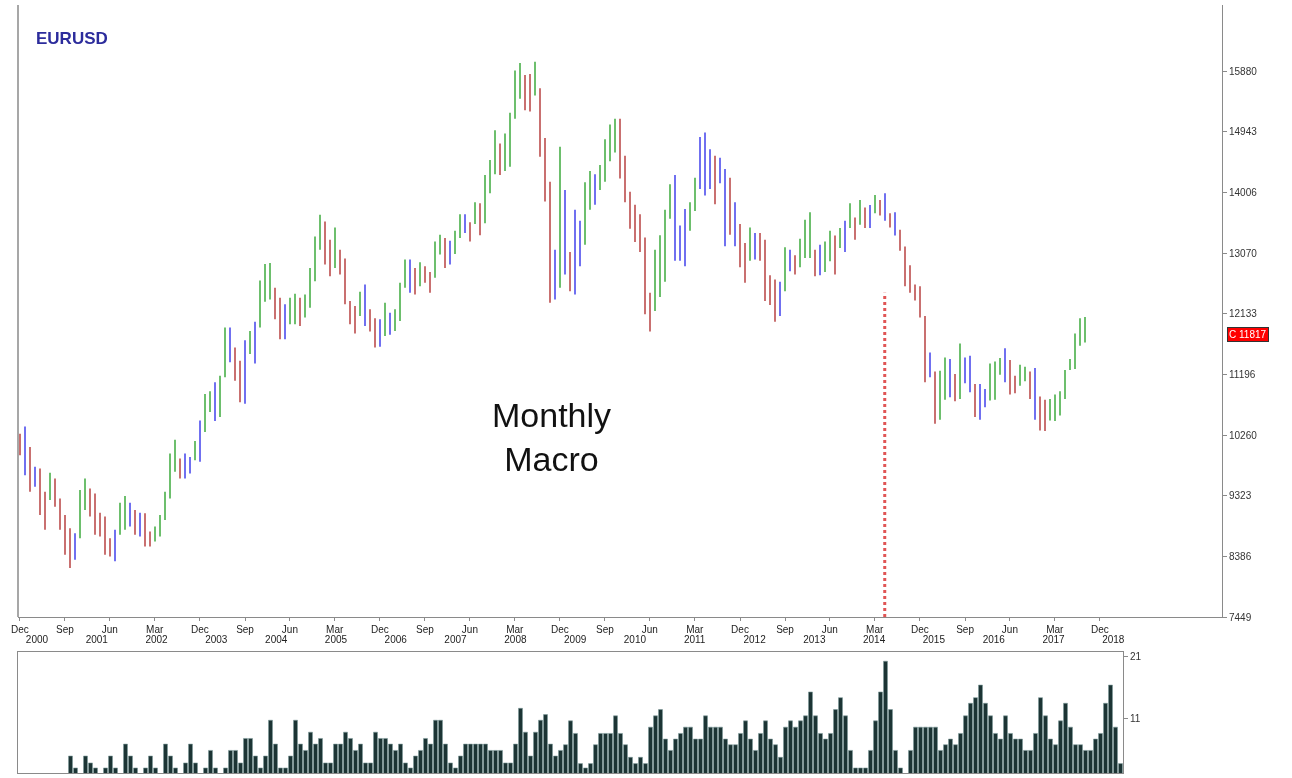 The height and width of the screenshot is (778, 1292). I want to click on x2-tick-label: 2000, so click(37, 640).